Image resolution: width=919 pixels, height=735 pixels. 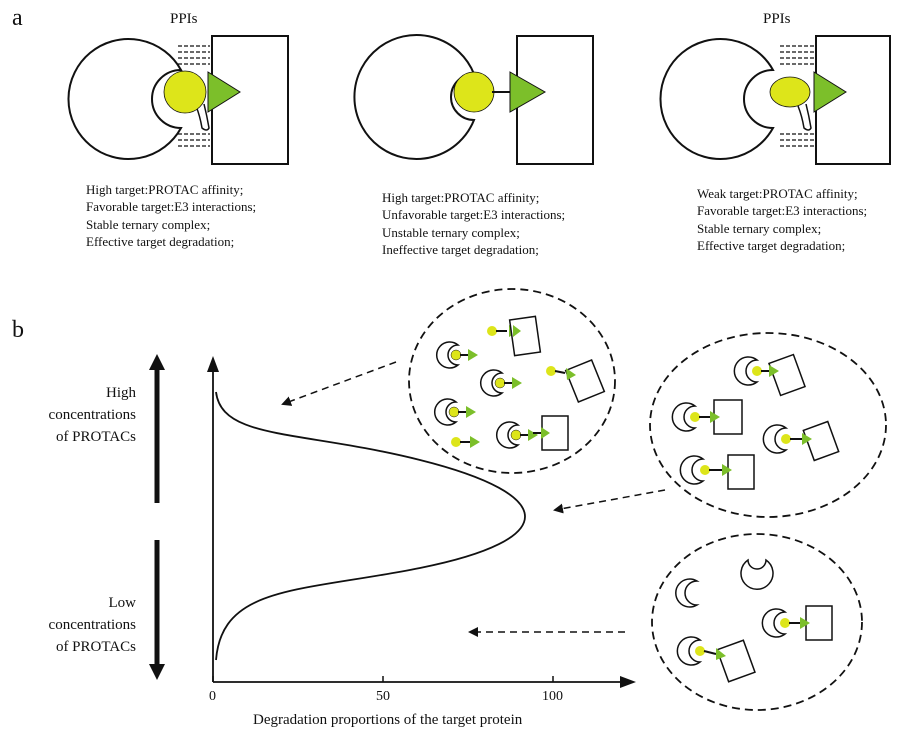 What do you see at coordinates (777, 193) in the screenshot?
I see `desc-line: Weak target:PROTAC affinity;` at bounding box center [777, 193].